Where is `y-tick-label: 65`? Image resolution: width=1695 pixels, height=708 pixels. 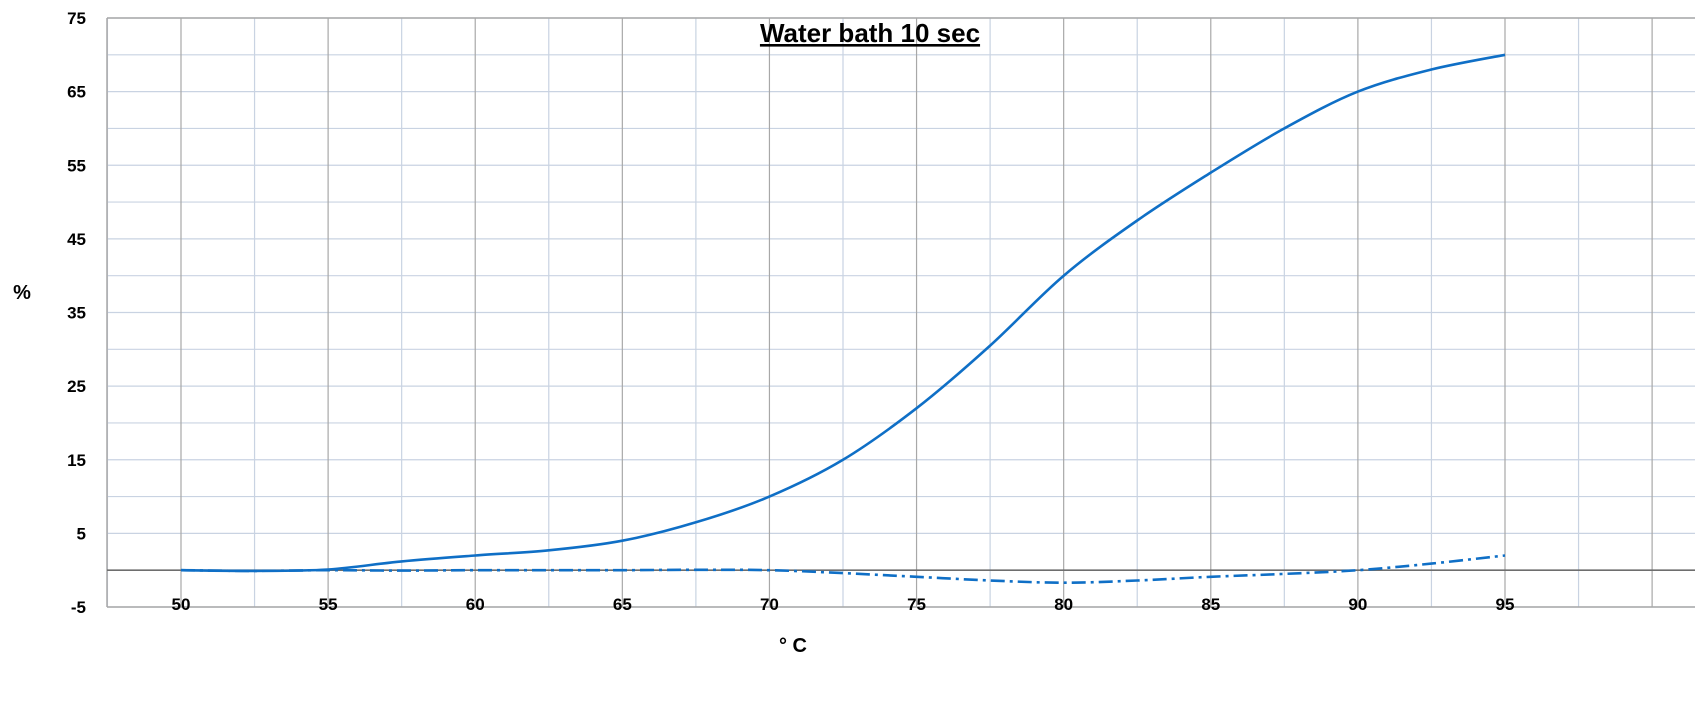 y-tick-label: 65 is located at coordinates (76, 92).